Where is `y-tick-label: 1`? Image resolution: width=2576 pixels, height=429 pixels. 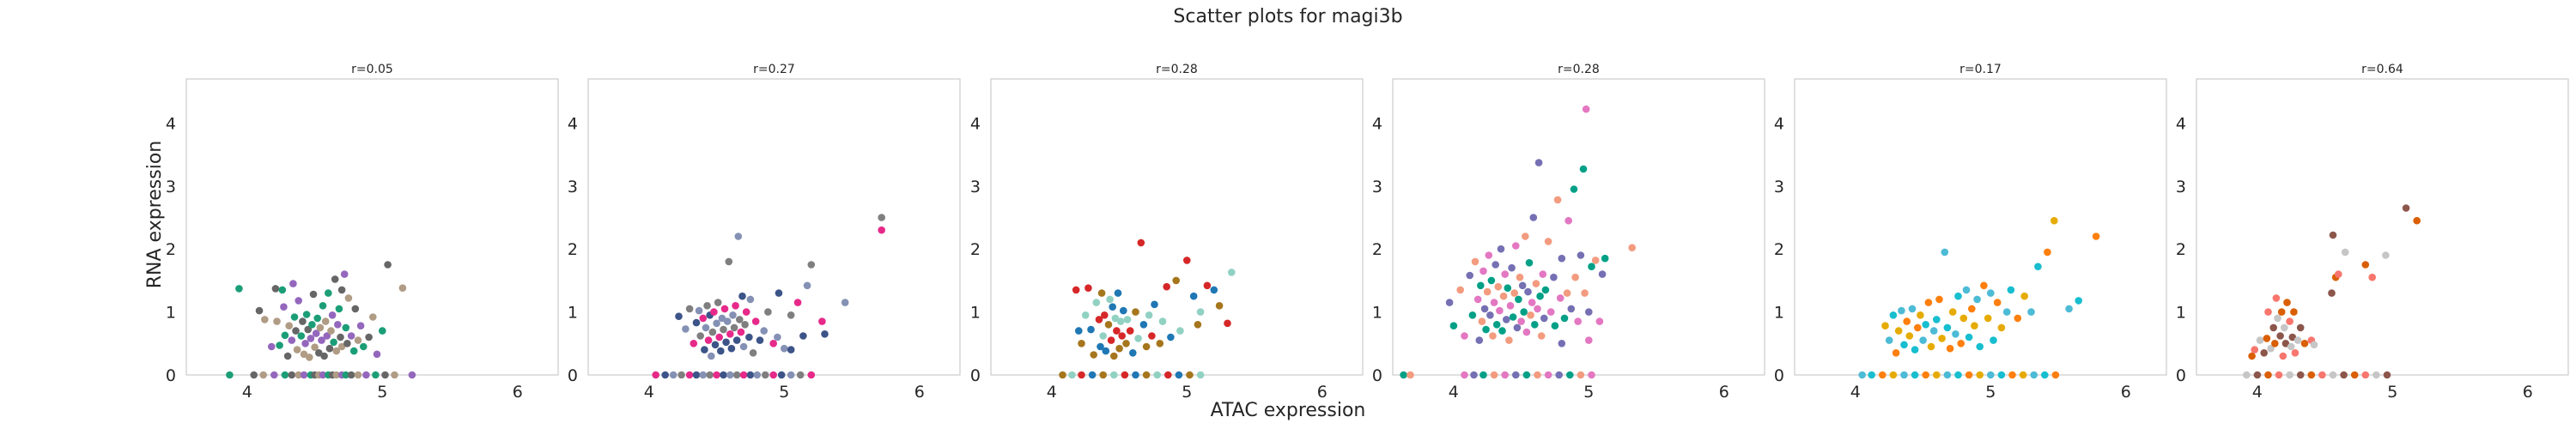
y-tick-label: 1 is located at coordinates (573, 313).